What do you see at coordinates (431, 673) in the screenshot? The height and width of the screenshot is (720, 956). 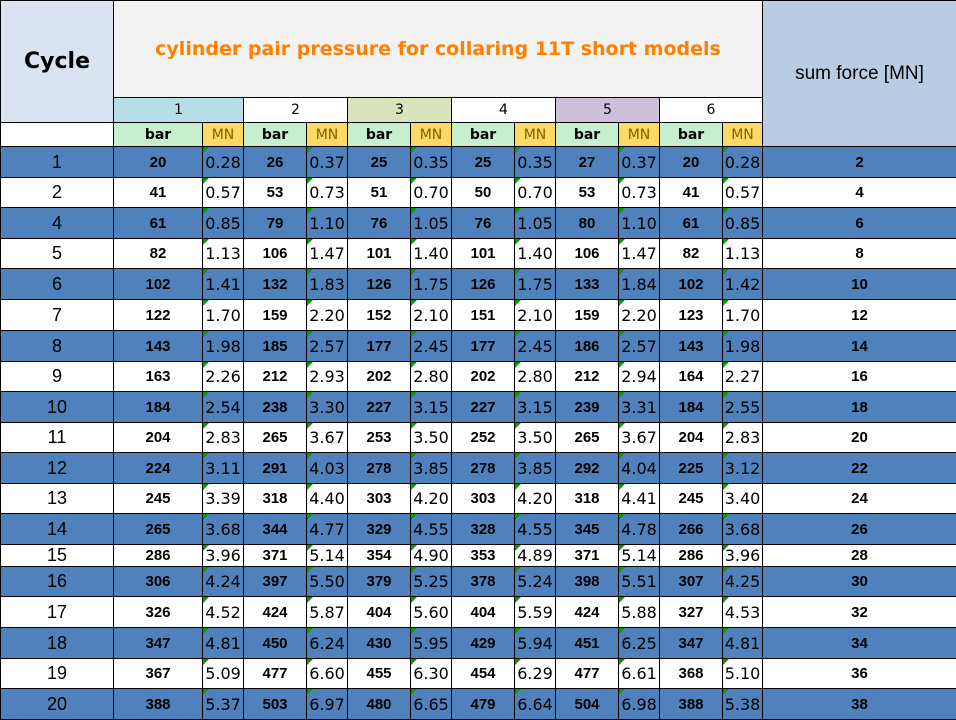 I see `force-mn-cell: 6.30` at bounding box center [431, 673].